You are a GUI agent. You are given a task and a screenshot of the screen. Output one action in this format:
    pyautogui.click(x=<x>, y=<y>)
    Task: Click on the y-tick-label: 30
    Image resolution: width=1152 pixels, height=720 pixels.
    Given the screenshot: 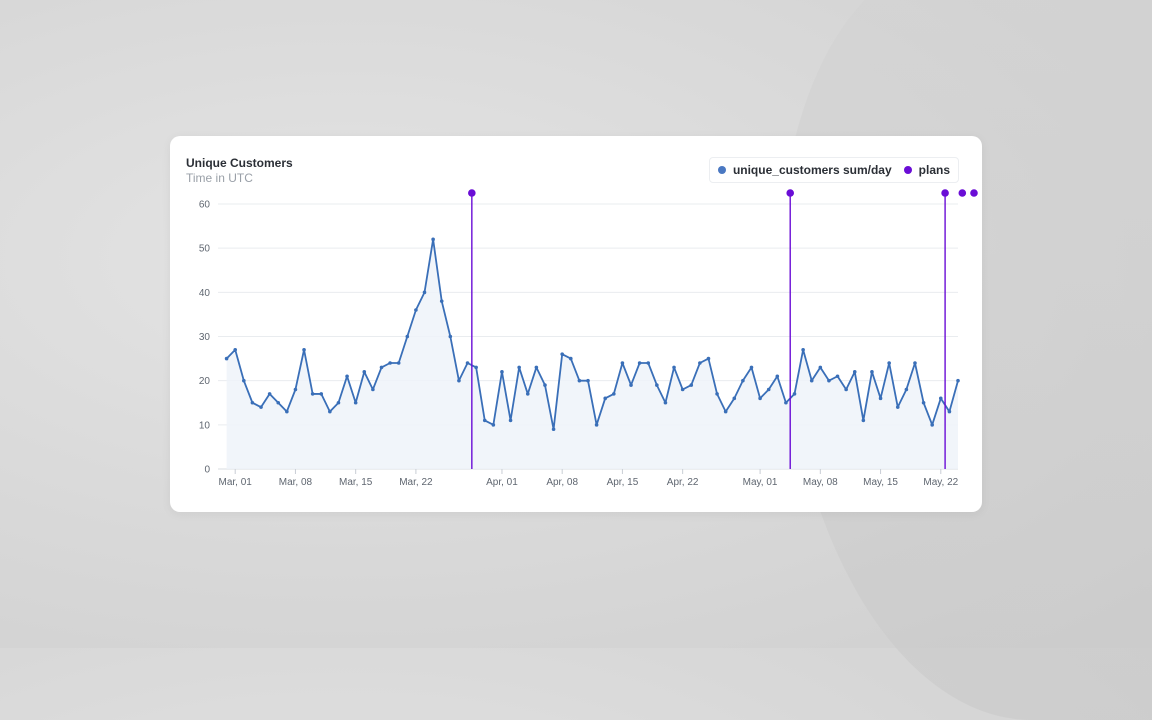 What is the action you would take?
    pyautogui.click(x=205, y=337)
    